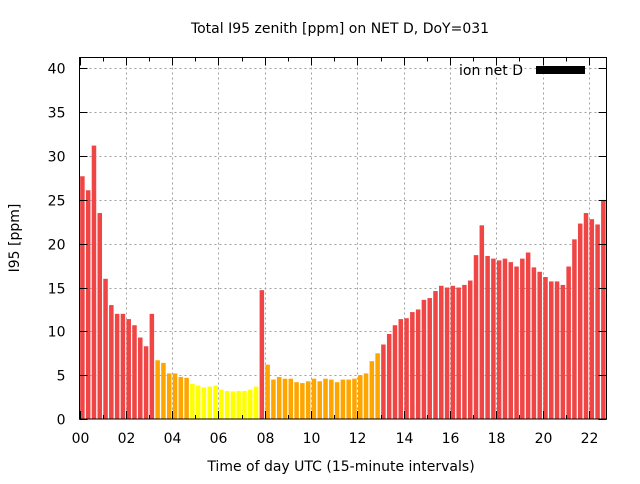  I want to click on y-tick-label: 10, so click(57, 333).